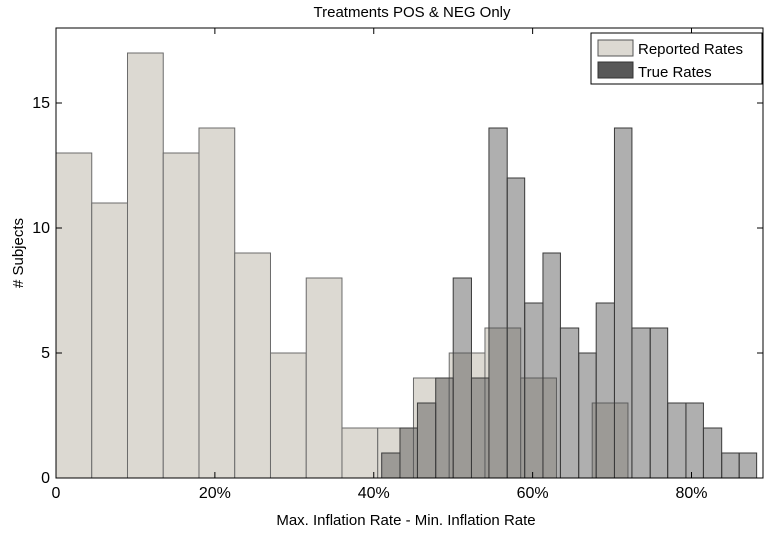 The image size is (764, 536). I want to click on legend-swatch-reported-rates, so click(615, 48).